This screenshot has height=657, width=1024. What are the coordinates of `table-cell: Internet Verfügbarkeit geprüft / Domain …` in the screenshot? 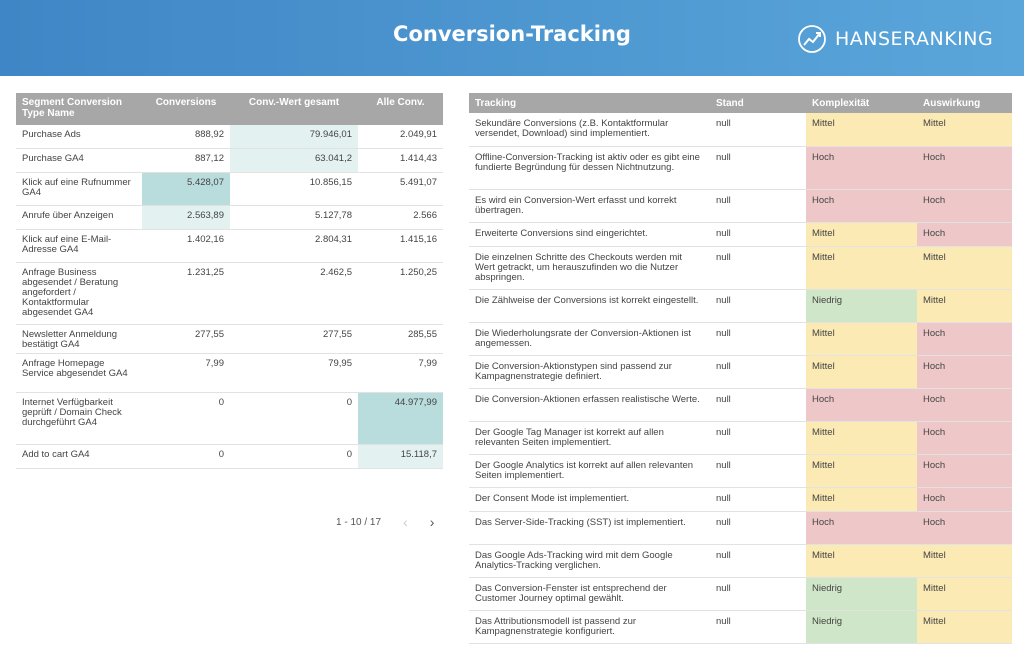 It's located at (72, 412).